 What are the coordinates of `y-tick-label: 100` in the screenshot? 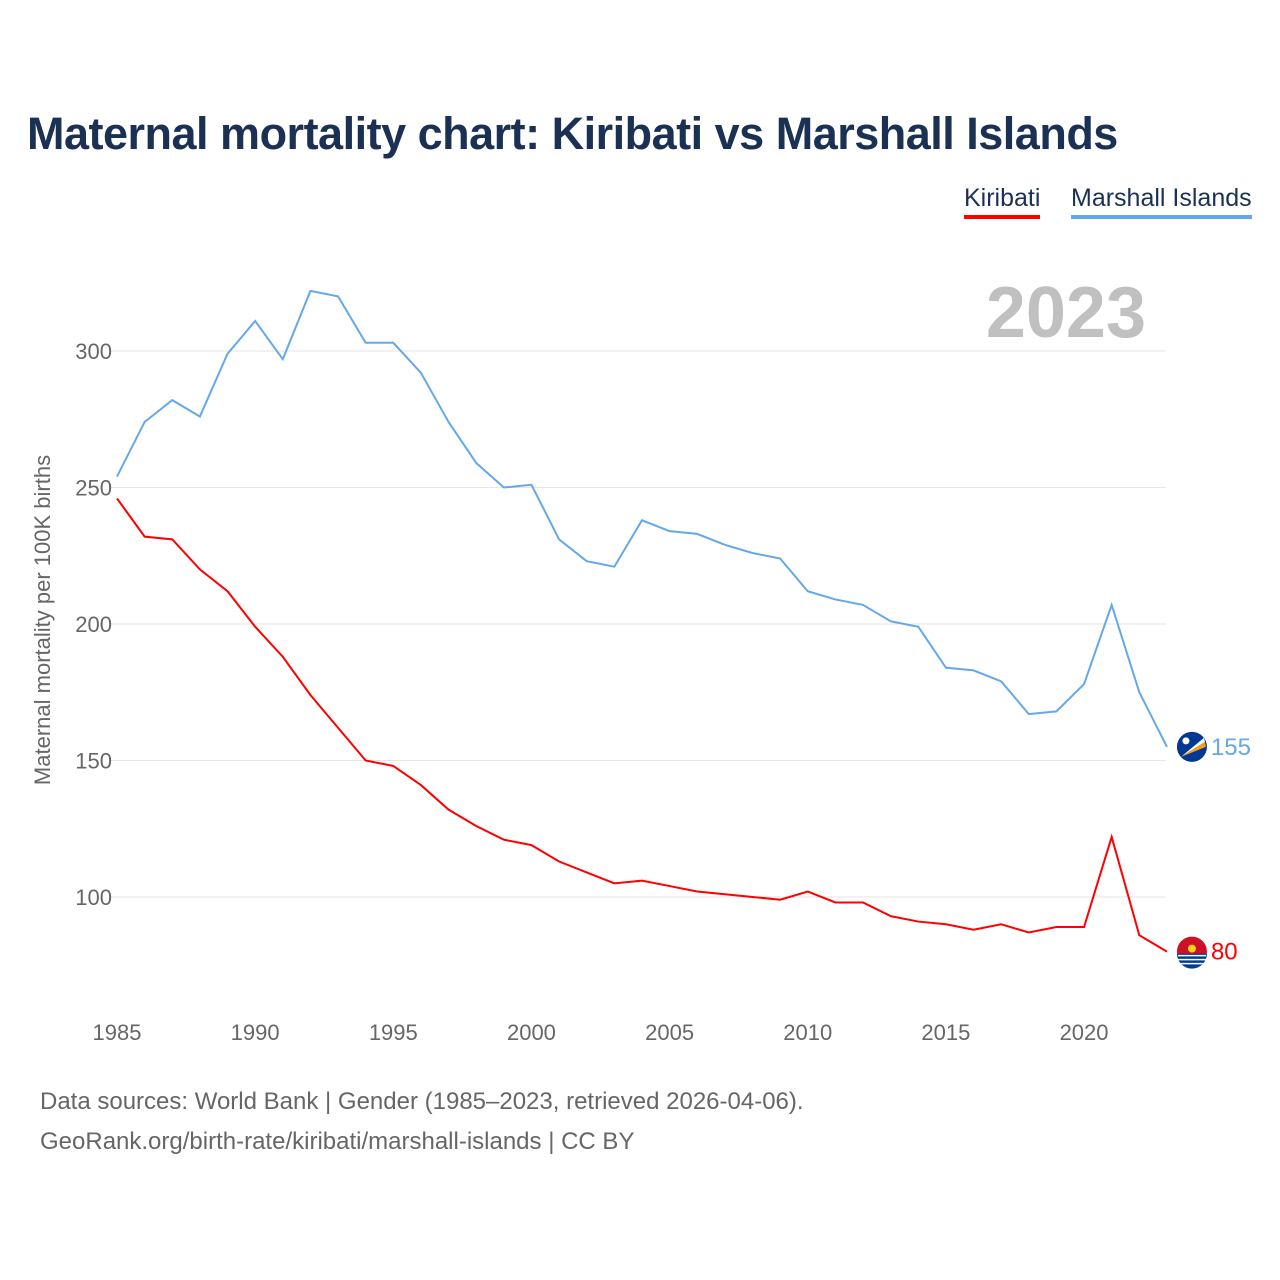 It's located at (93, 897).